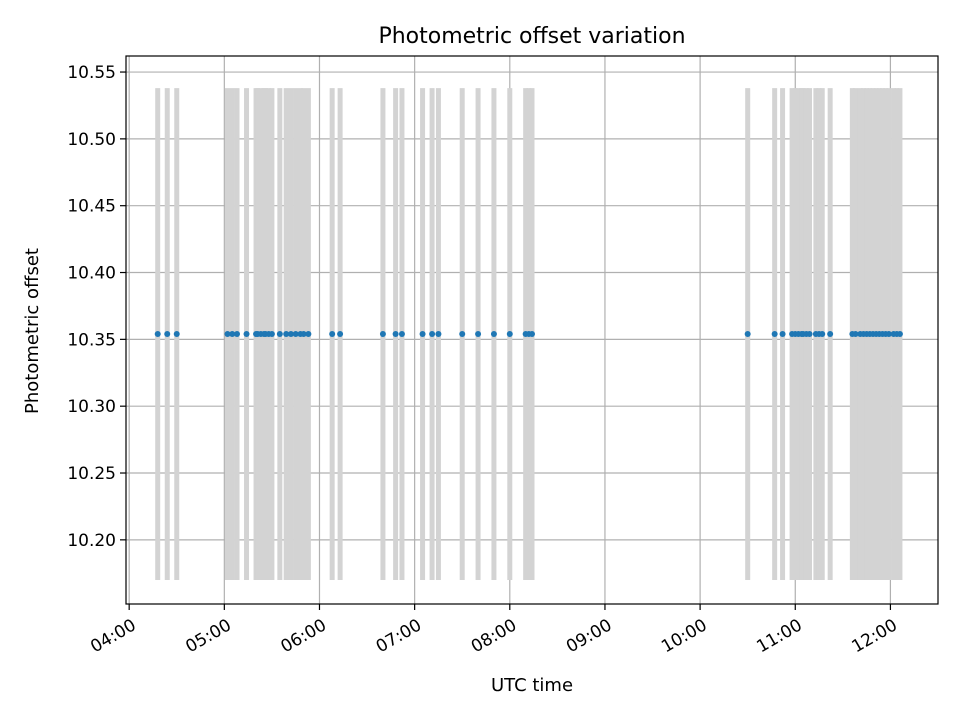  I want to click on y-tick-label: 10.35, so click(91, 340).